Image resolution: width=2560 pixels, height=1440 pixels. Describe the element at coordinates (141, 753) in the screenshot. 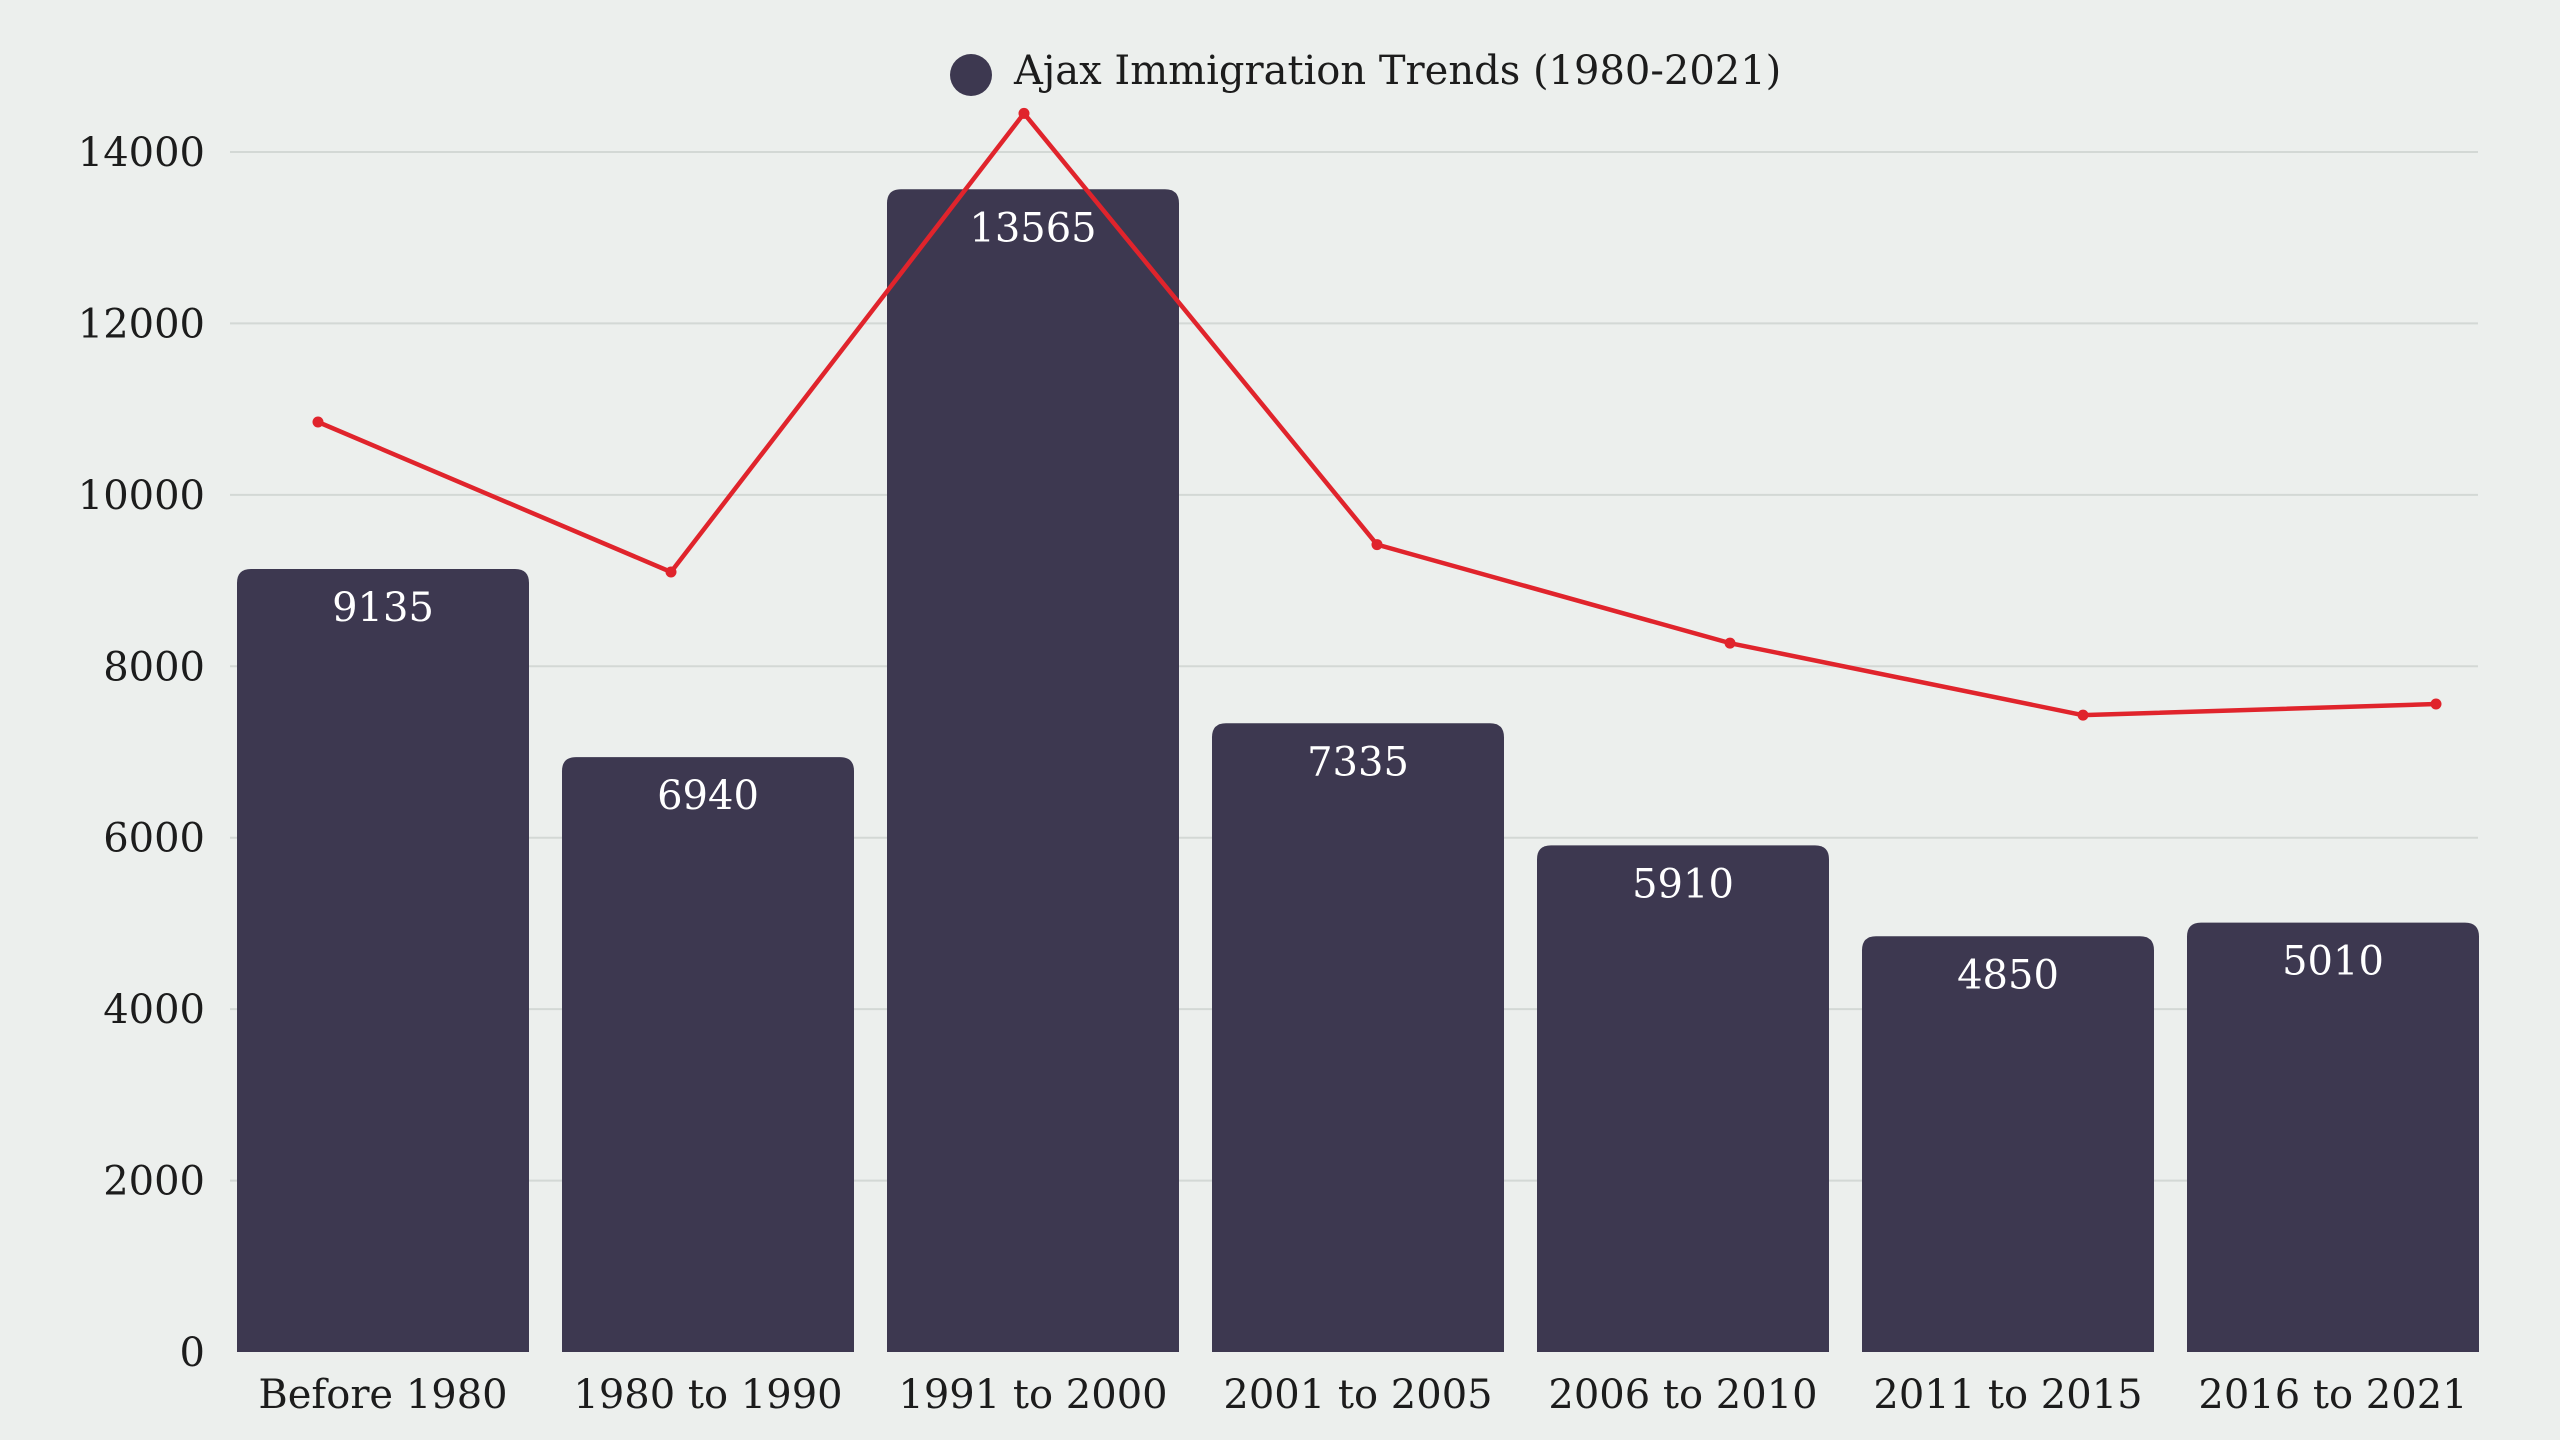

I see `y-axis: 0 2000 4000 6000 8000 10000 12000 14000` at that location.